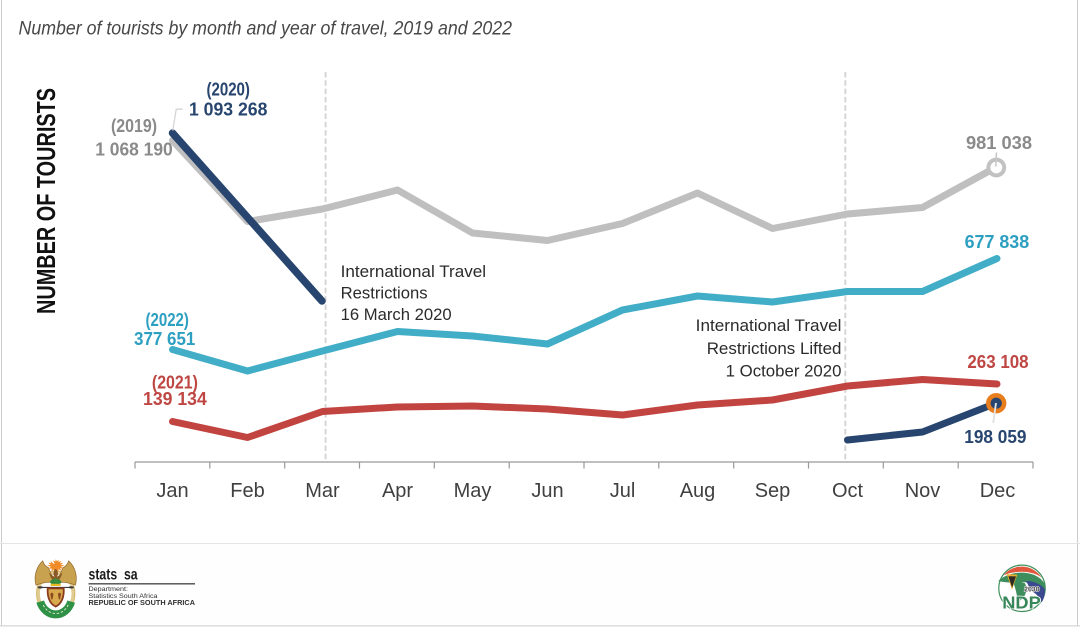 The image size is (1080, 632). I want to click on svg-text: Apr, so click(397, 491).